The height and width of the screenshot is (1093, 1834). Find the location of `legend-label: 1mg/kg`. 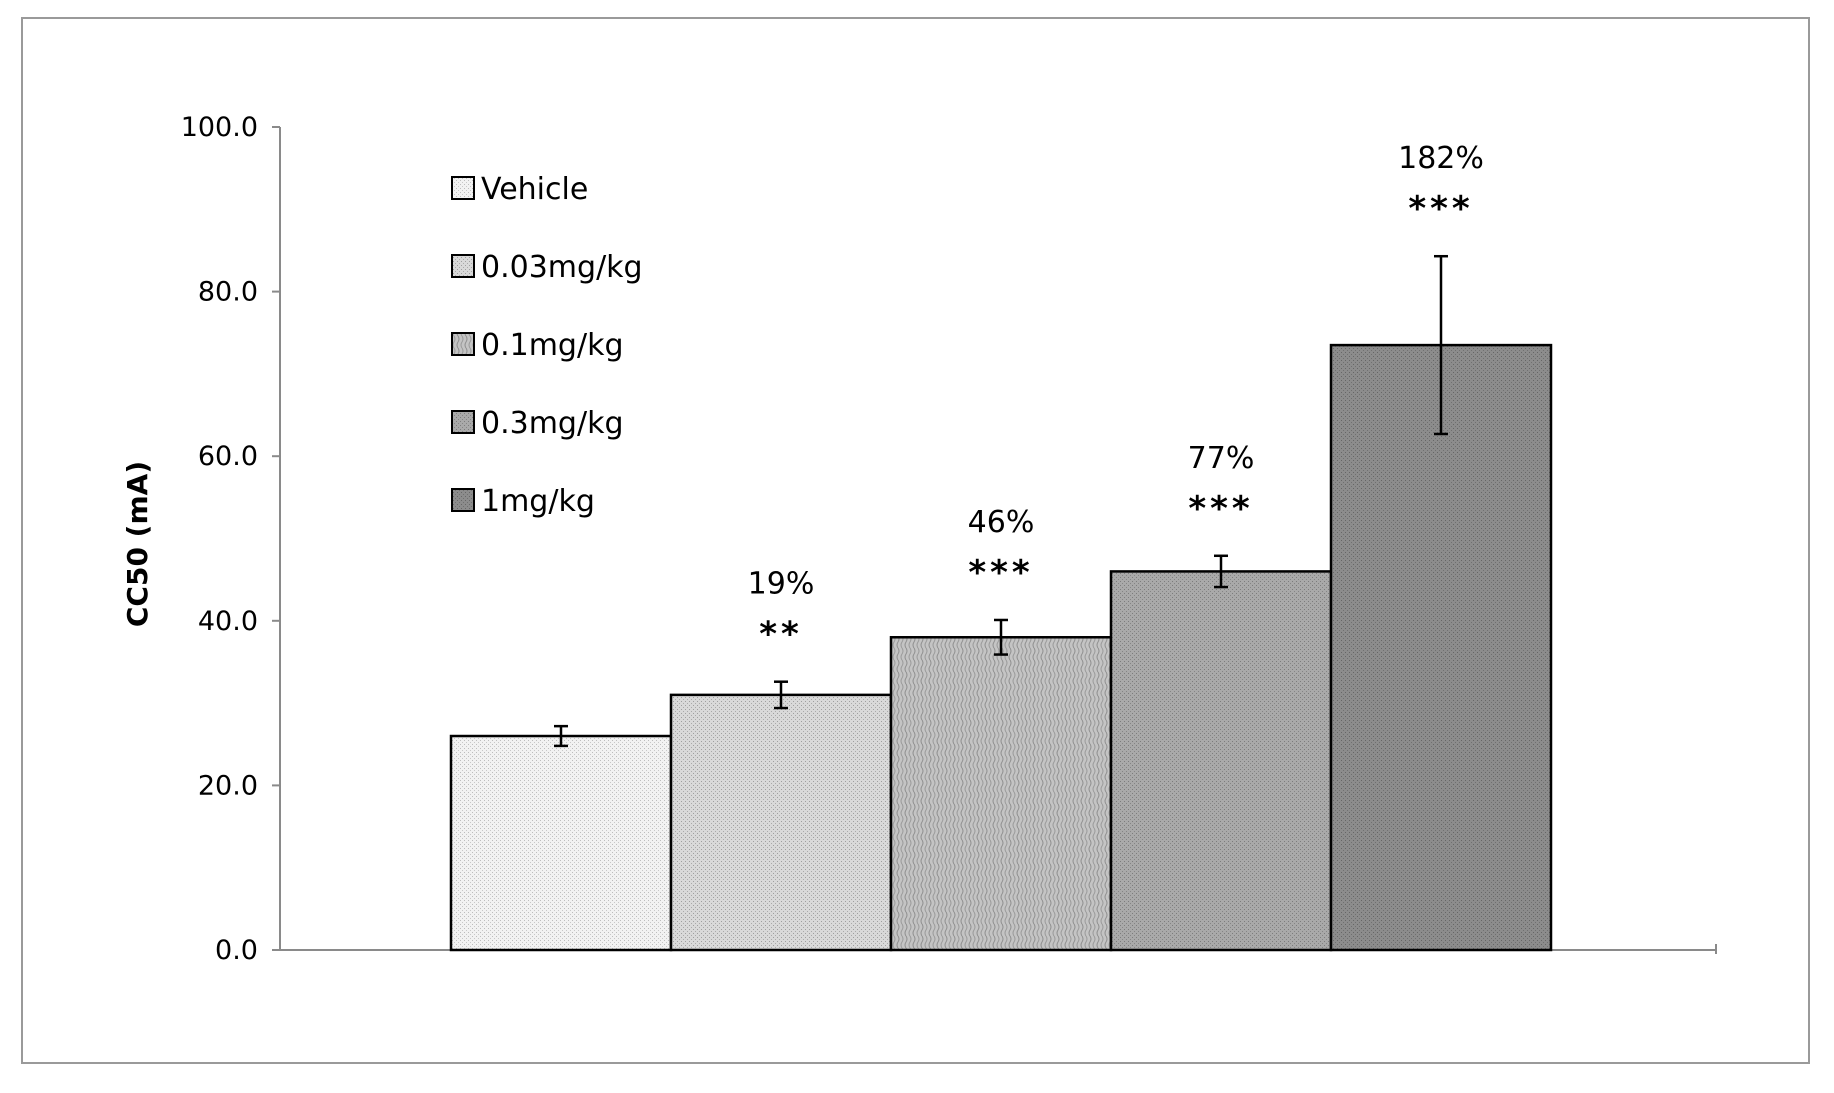

legend-label: 1mg/kg is located at coordinates (538, 501).